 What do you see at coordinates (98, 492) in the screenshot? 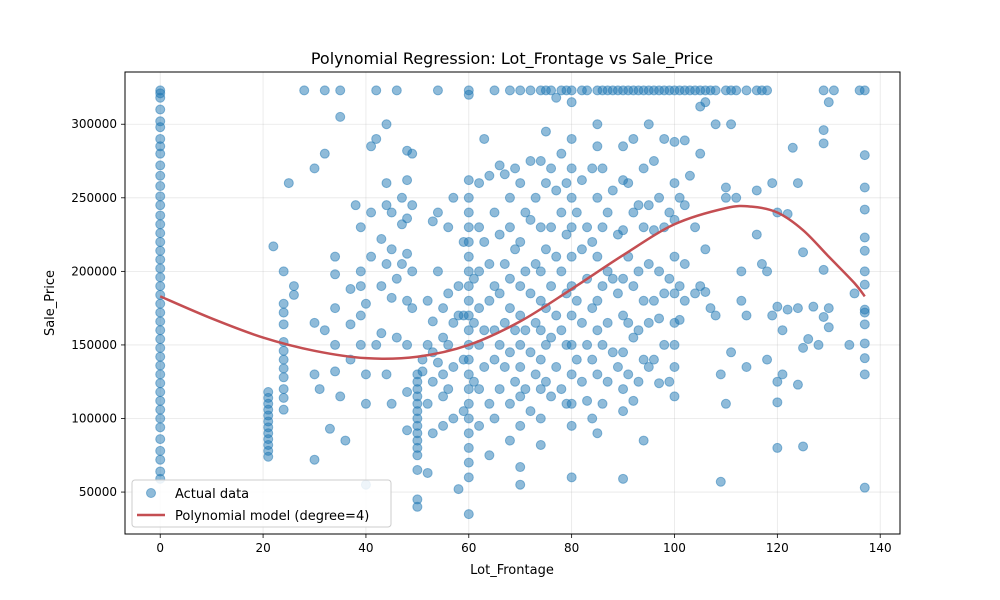
I see `y-tick-label: 50000` at bounding box center [98, 492].